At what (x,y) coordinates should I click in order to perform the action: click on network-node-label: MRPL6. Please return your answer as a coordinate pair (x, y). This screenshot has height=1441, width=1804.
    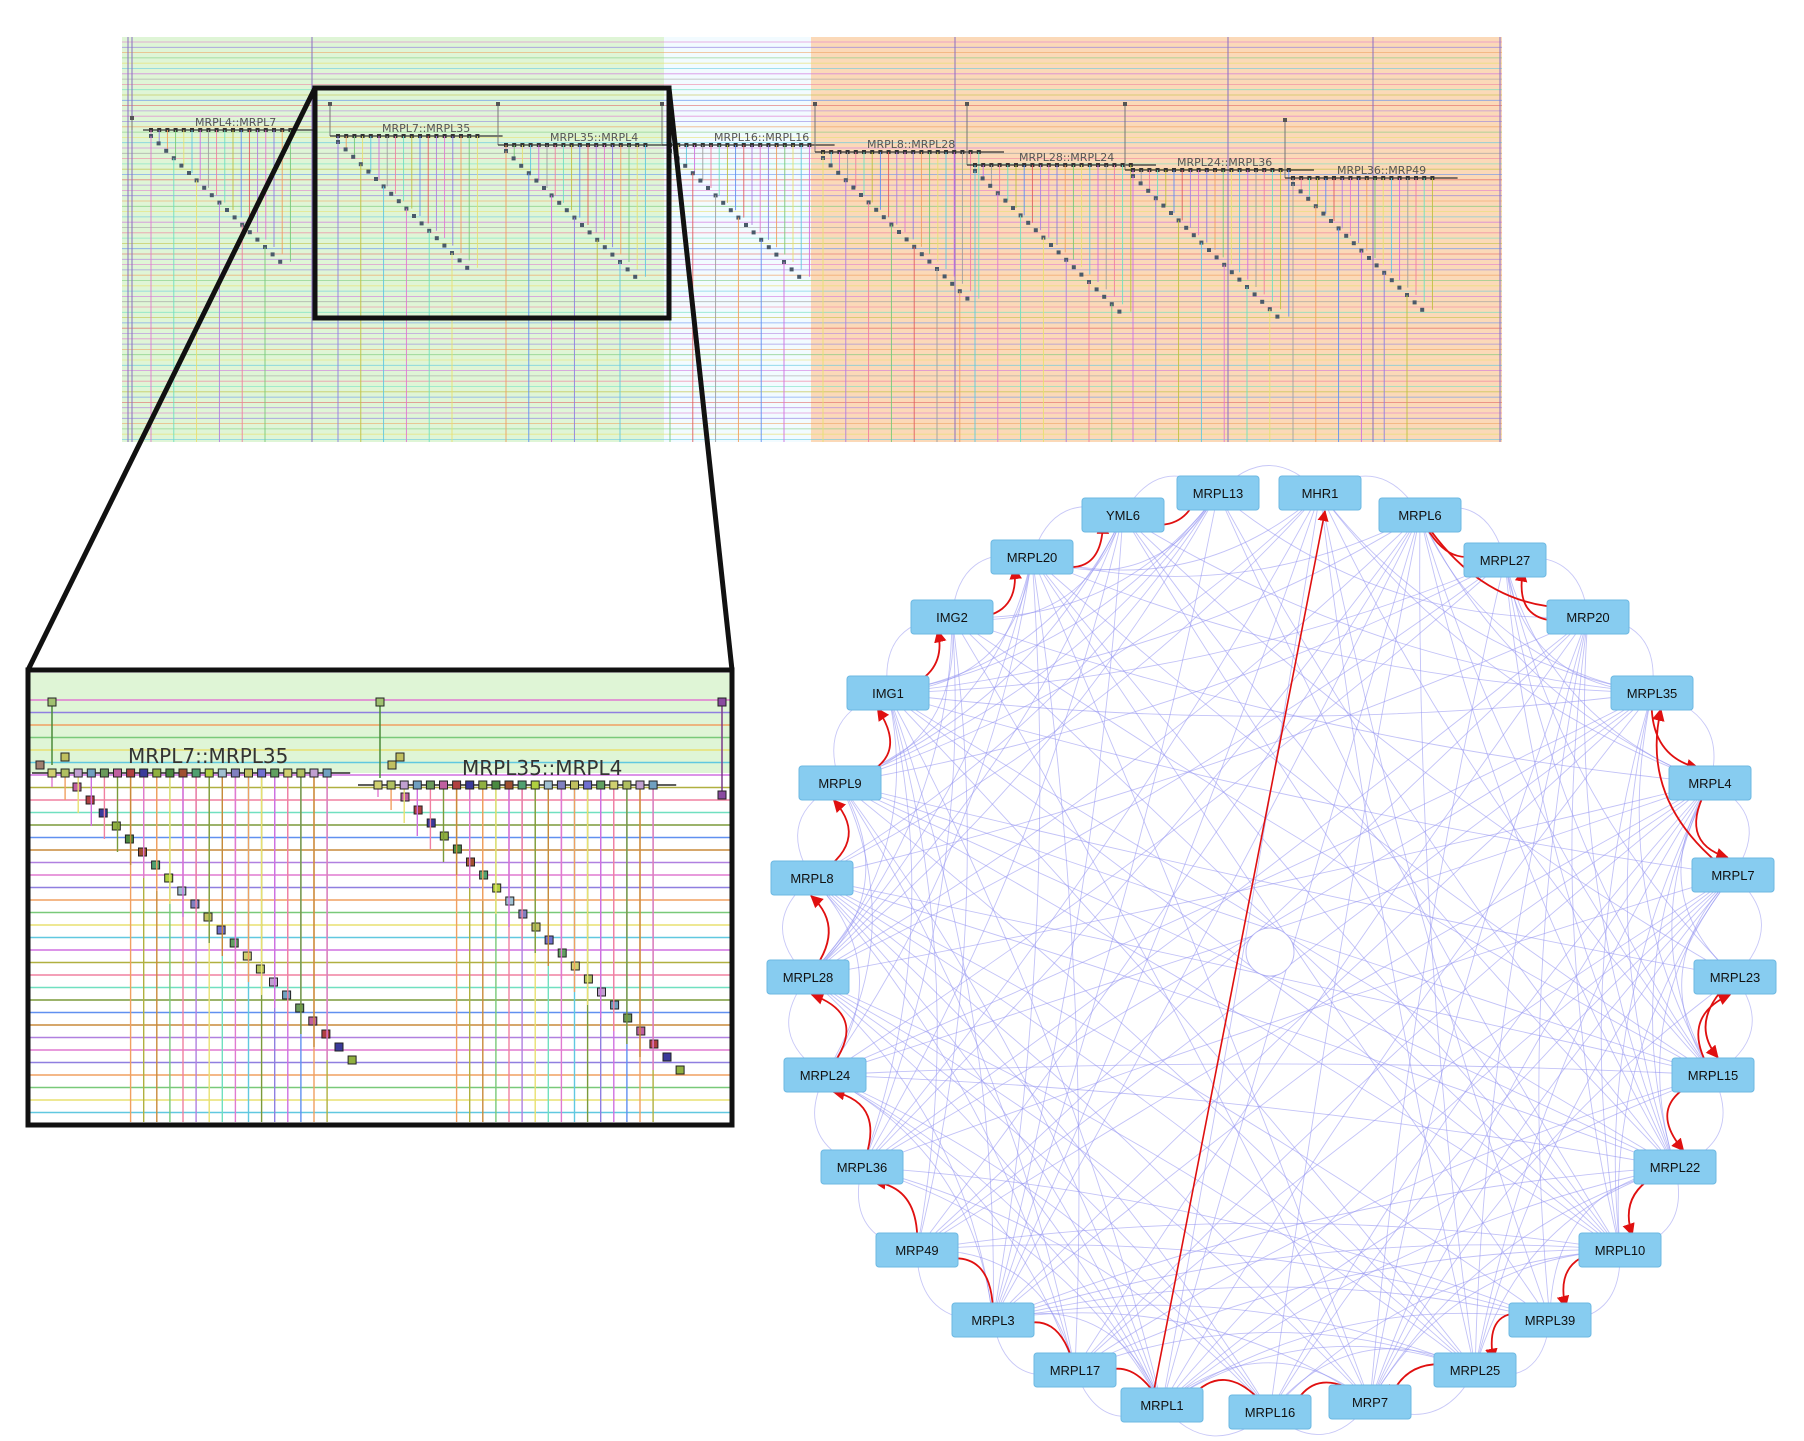
    Looking at the image, I should click on (1419, 515).